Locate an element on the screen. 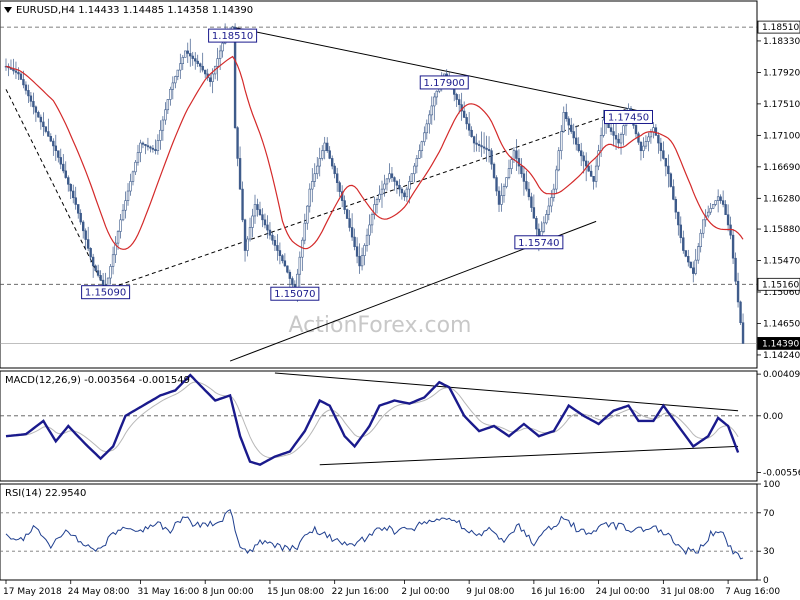 The width and height of the screenshot is (800, 600). macd-header: MACD(12,26,9) -0.003564 -0.001549 is located at coordinates (97, 380).